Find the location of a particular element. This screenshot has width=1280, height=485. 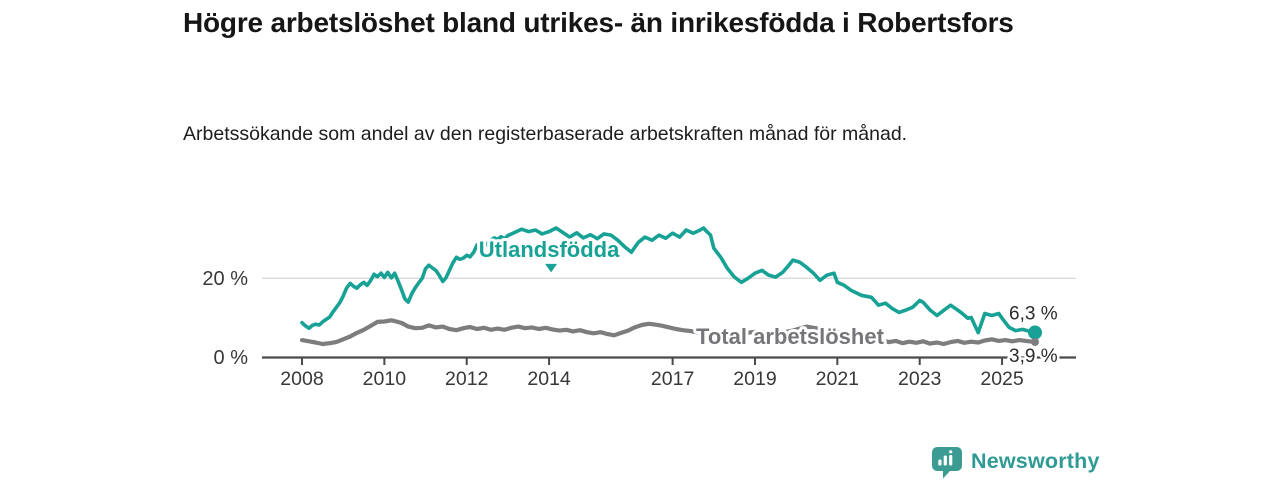

end-value-label: 3,9 % is located at coordinates (1033, 356).